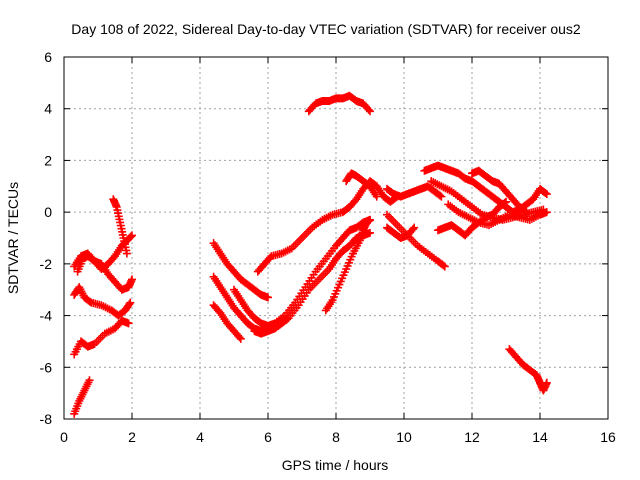  Describe the element at coordinates (404, 437) in the screenshot. I see `x-tick-label: 10` at that location.